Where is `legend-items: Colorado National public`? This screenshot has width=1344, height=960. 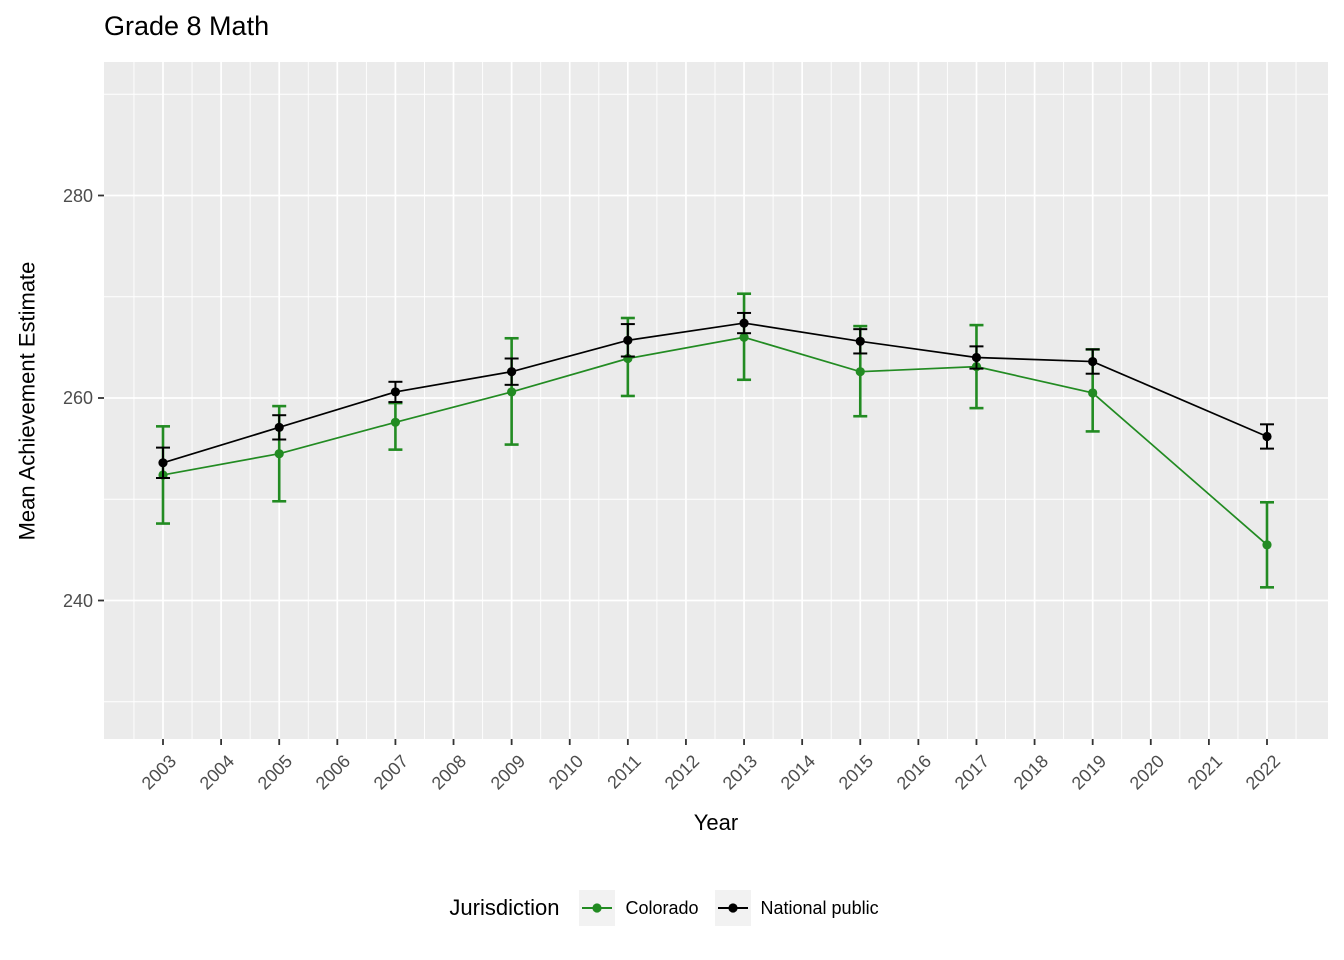 legend-items: Colorado National public is located at coordinates (736, 908).